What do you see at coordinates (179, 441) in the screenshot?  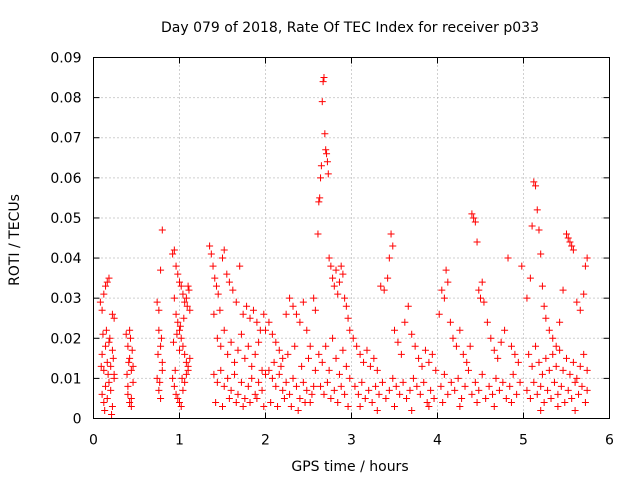 I see `x-tick-label: 1` at bounding box center [179, 441].